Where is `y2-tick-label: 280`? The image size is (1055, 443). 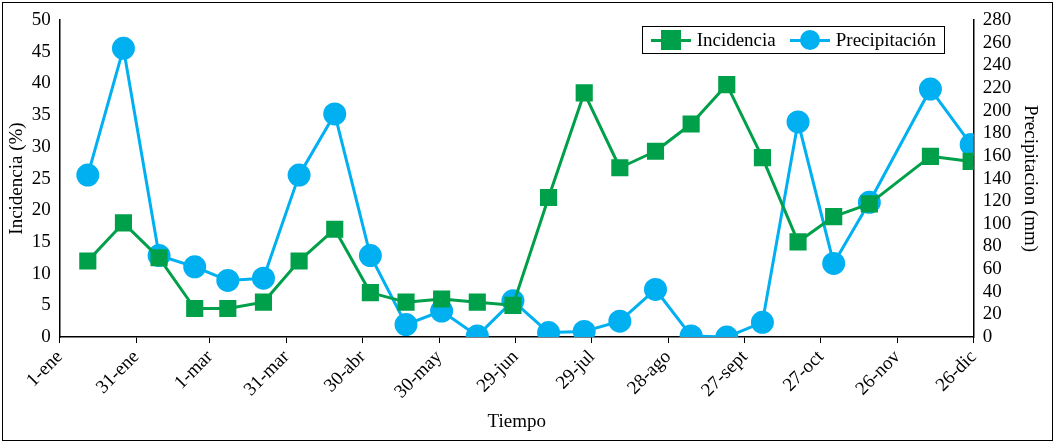
y2-tick-label: 280 is located at coordinates (997, 18).